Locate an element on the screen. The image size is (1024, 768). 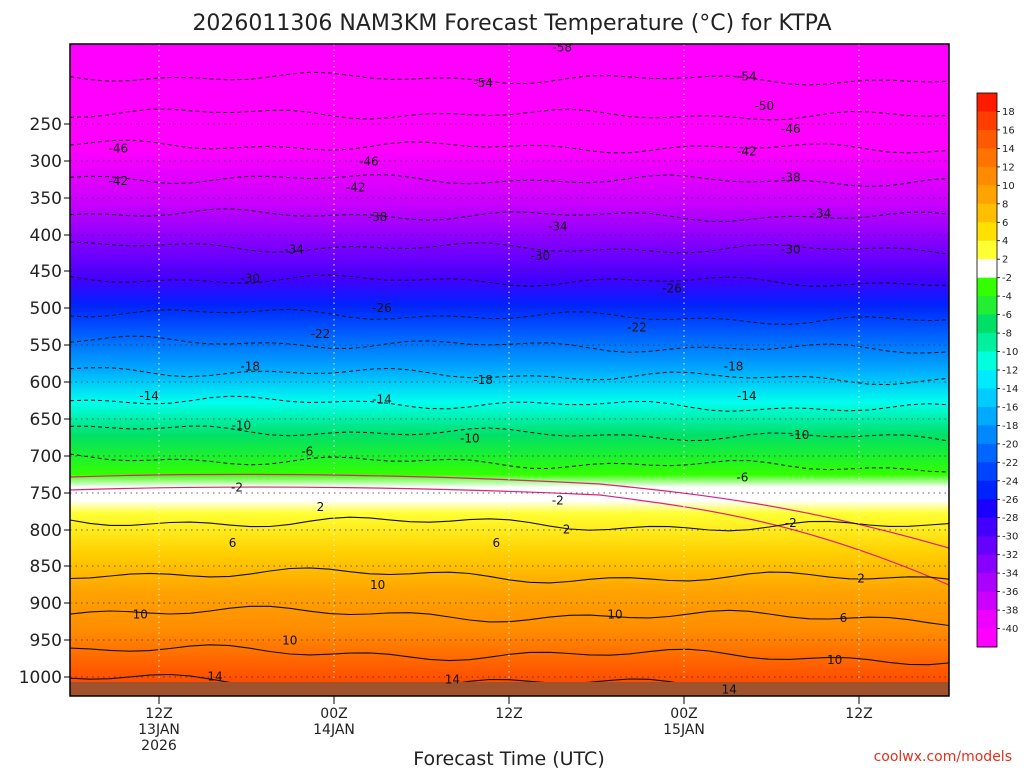
x-axis-label: Forecast Time (UTC) is located at coordinates (508, 758).